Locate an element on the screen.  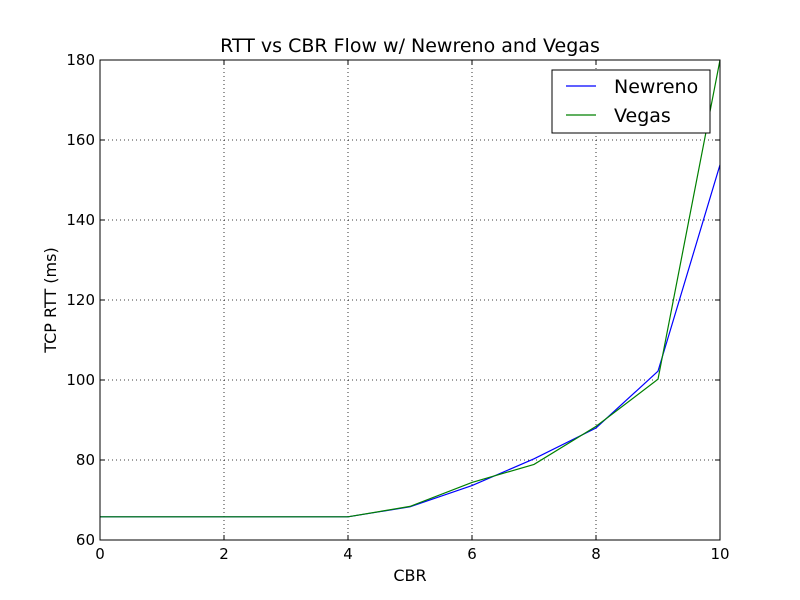
x-tick-label: 6 is located at coordinates (472, 554).